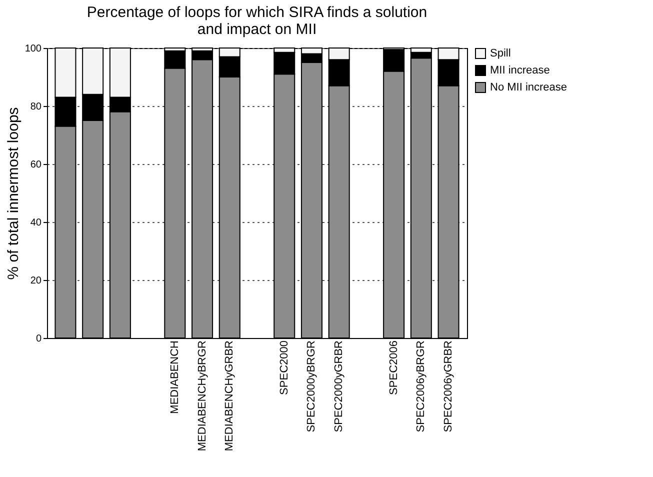 The height and width of the screenshot is (477, 653). I want to click on x-tick-label: SPEC2000yBRGR, so click(312, 386).